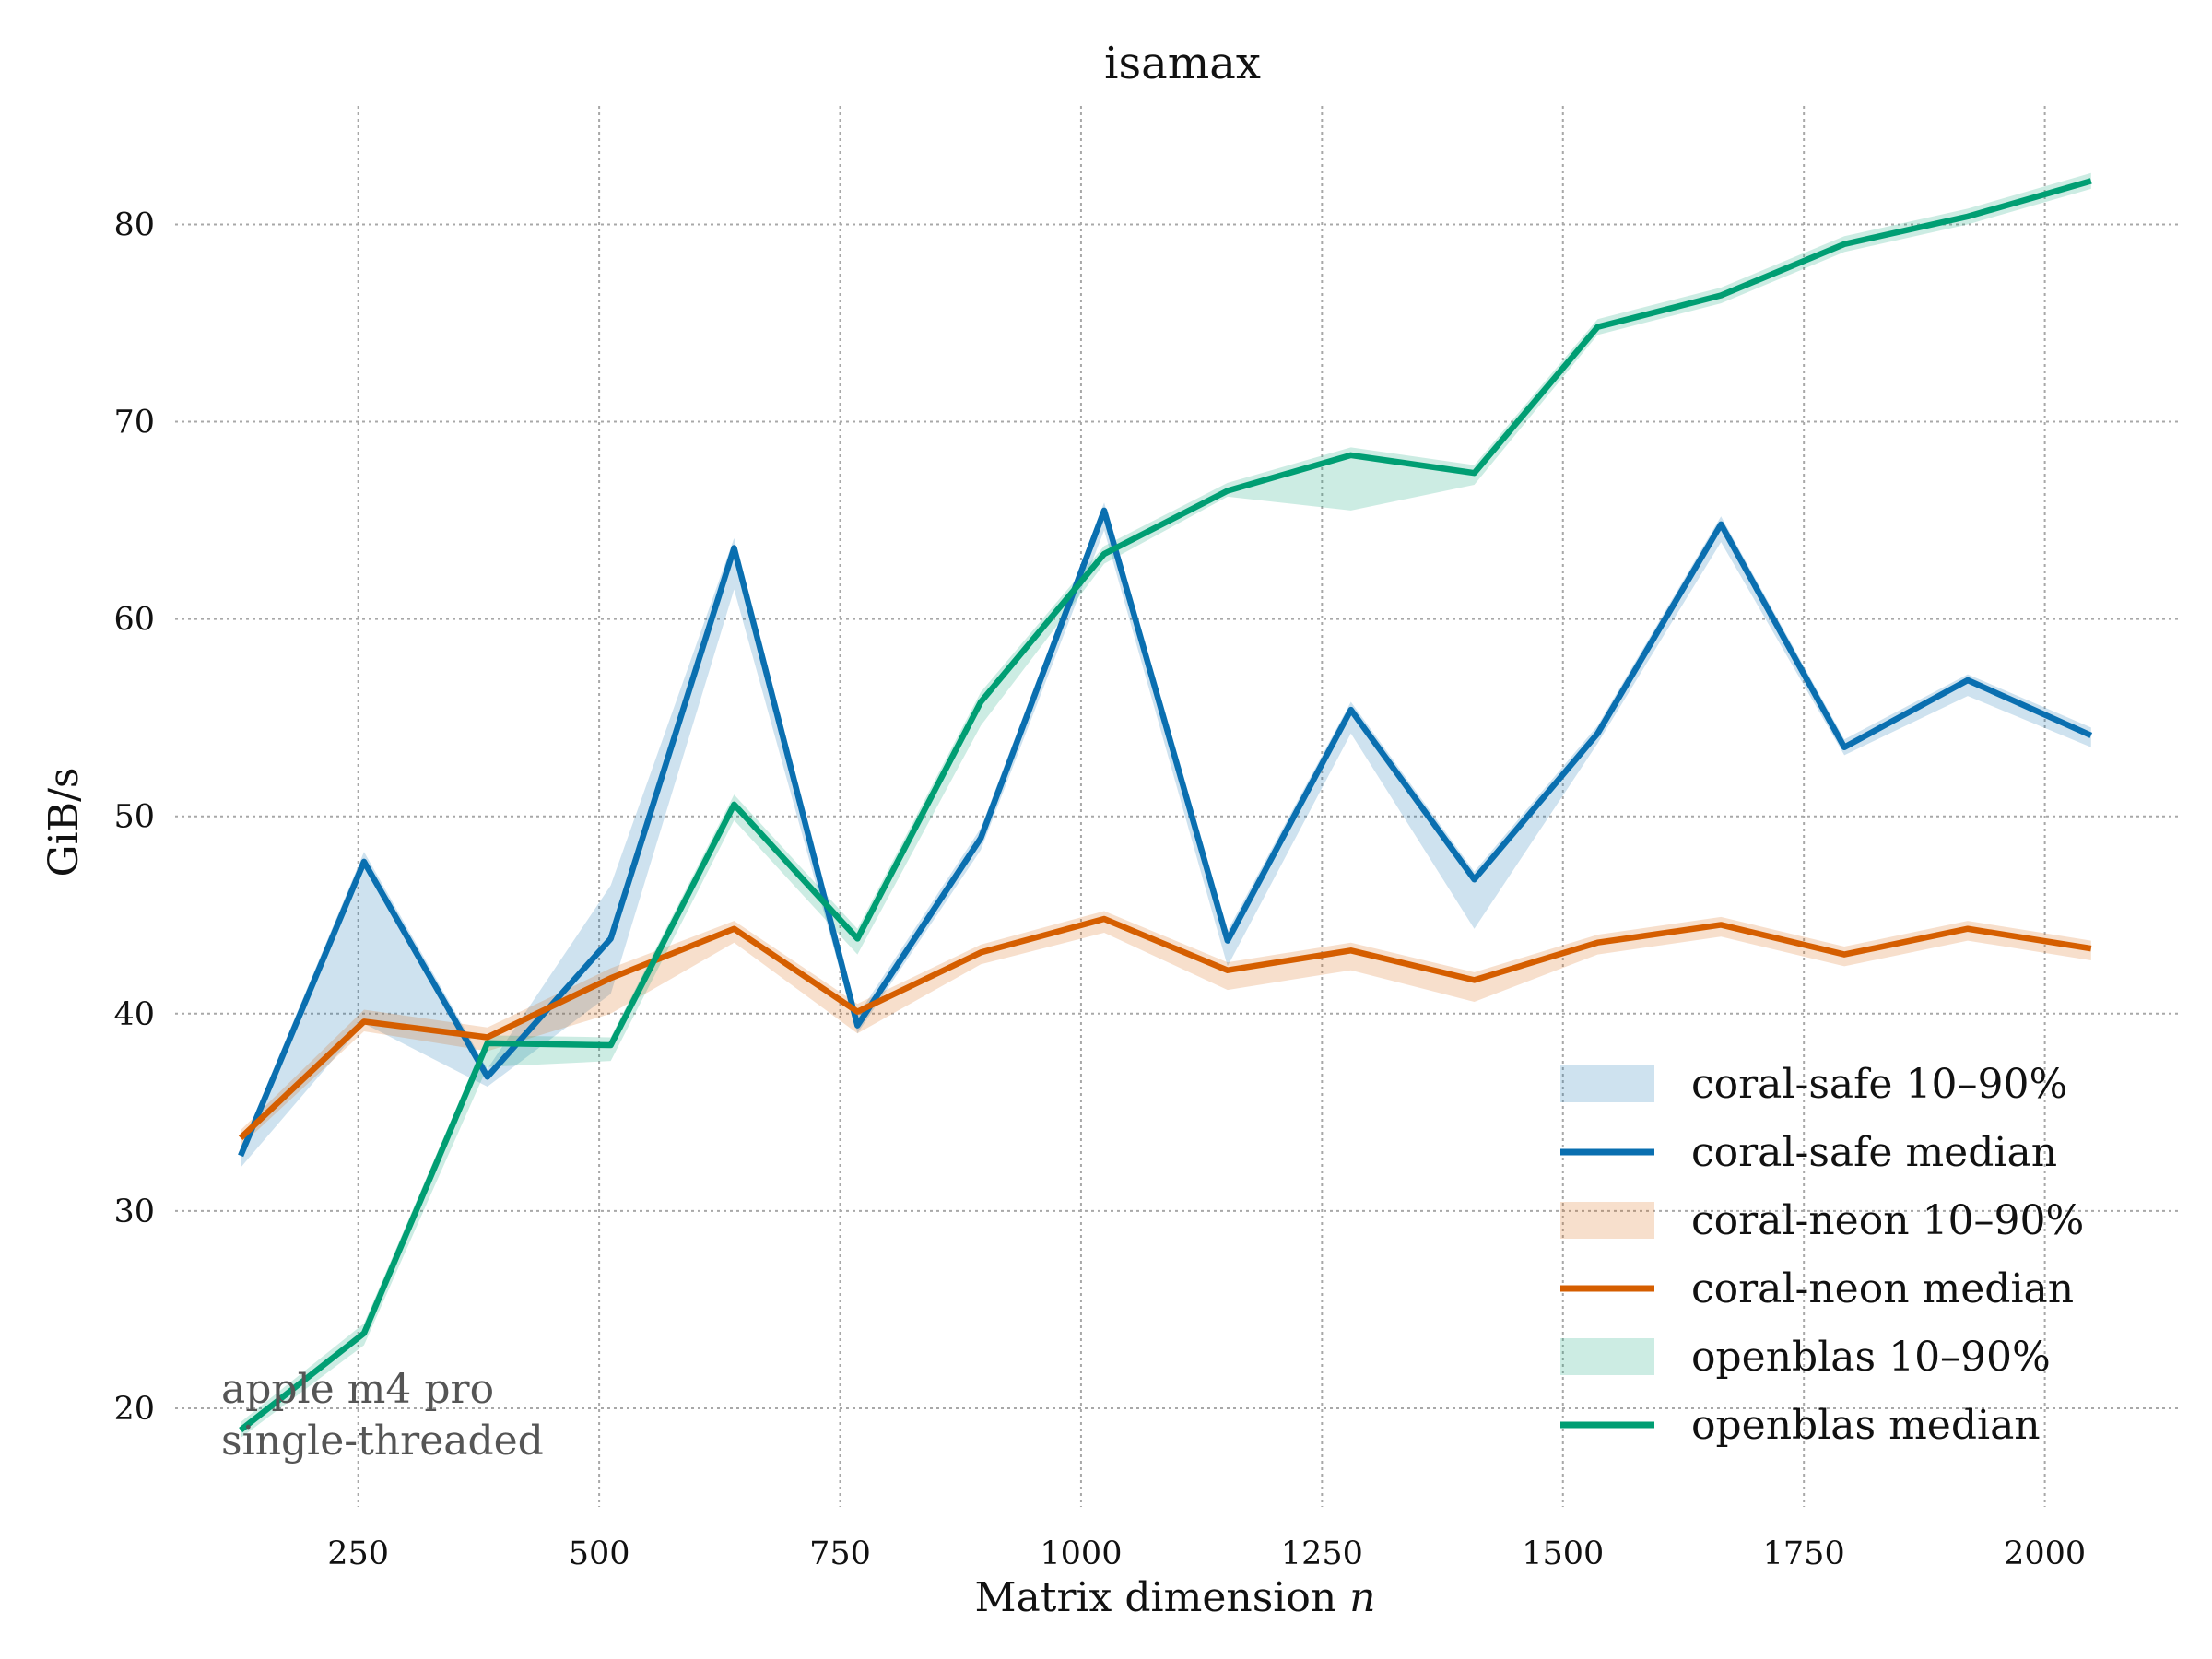  I want to click on coral-safe-band-legend-label: coral-safe 10–90%, so click(1879, 1084).